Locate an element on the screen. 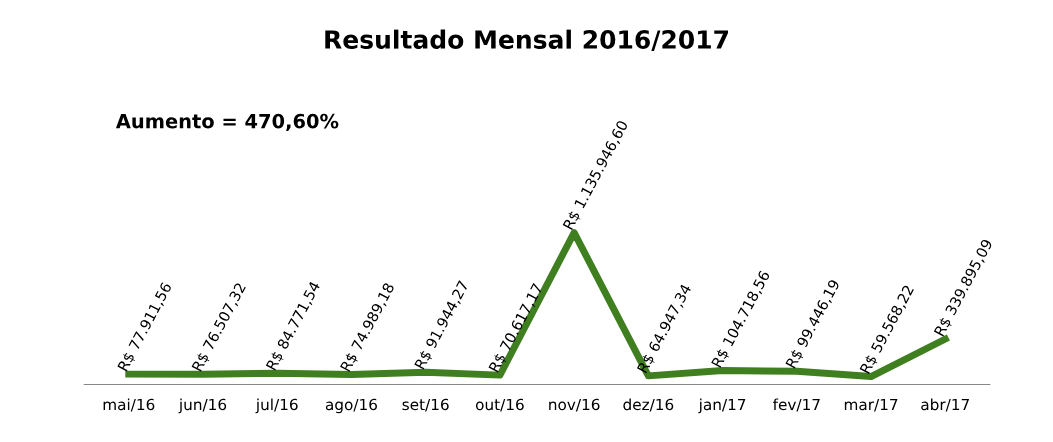 This screenshot has width=1053, height=442. x-tick-label: nov/16 is located at coordinates (574, 405).